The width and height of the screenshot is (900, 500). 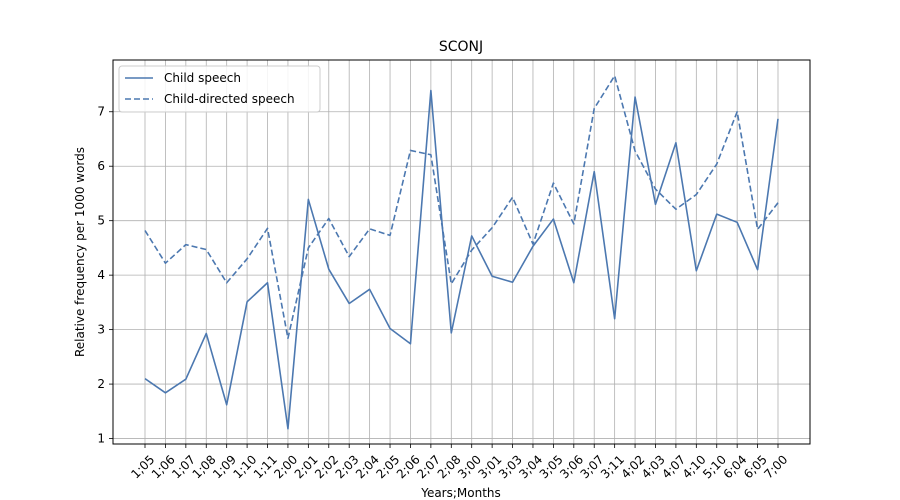 I want to click on y-tick-label: 6, so click(x=101, y=166).